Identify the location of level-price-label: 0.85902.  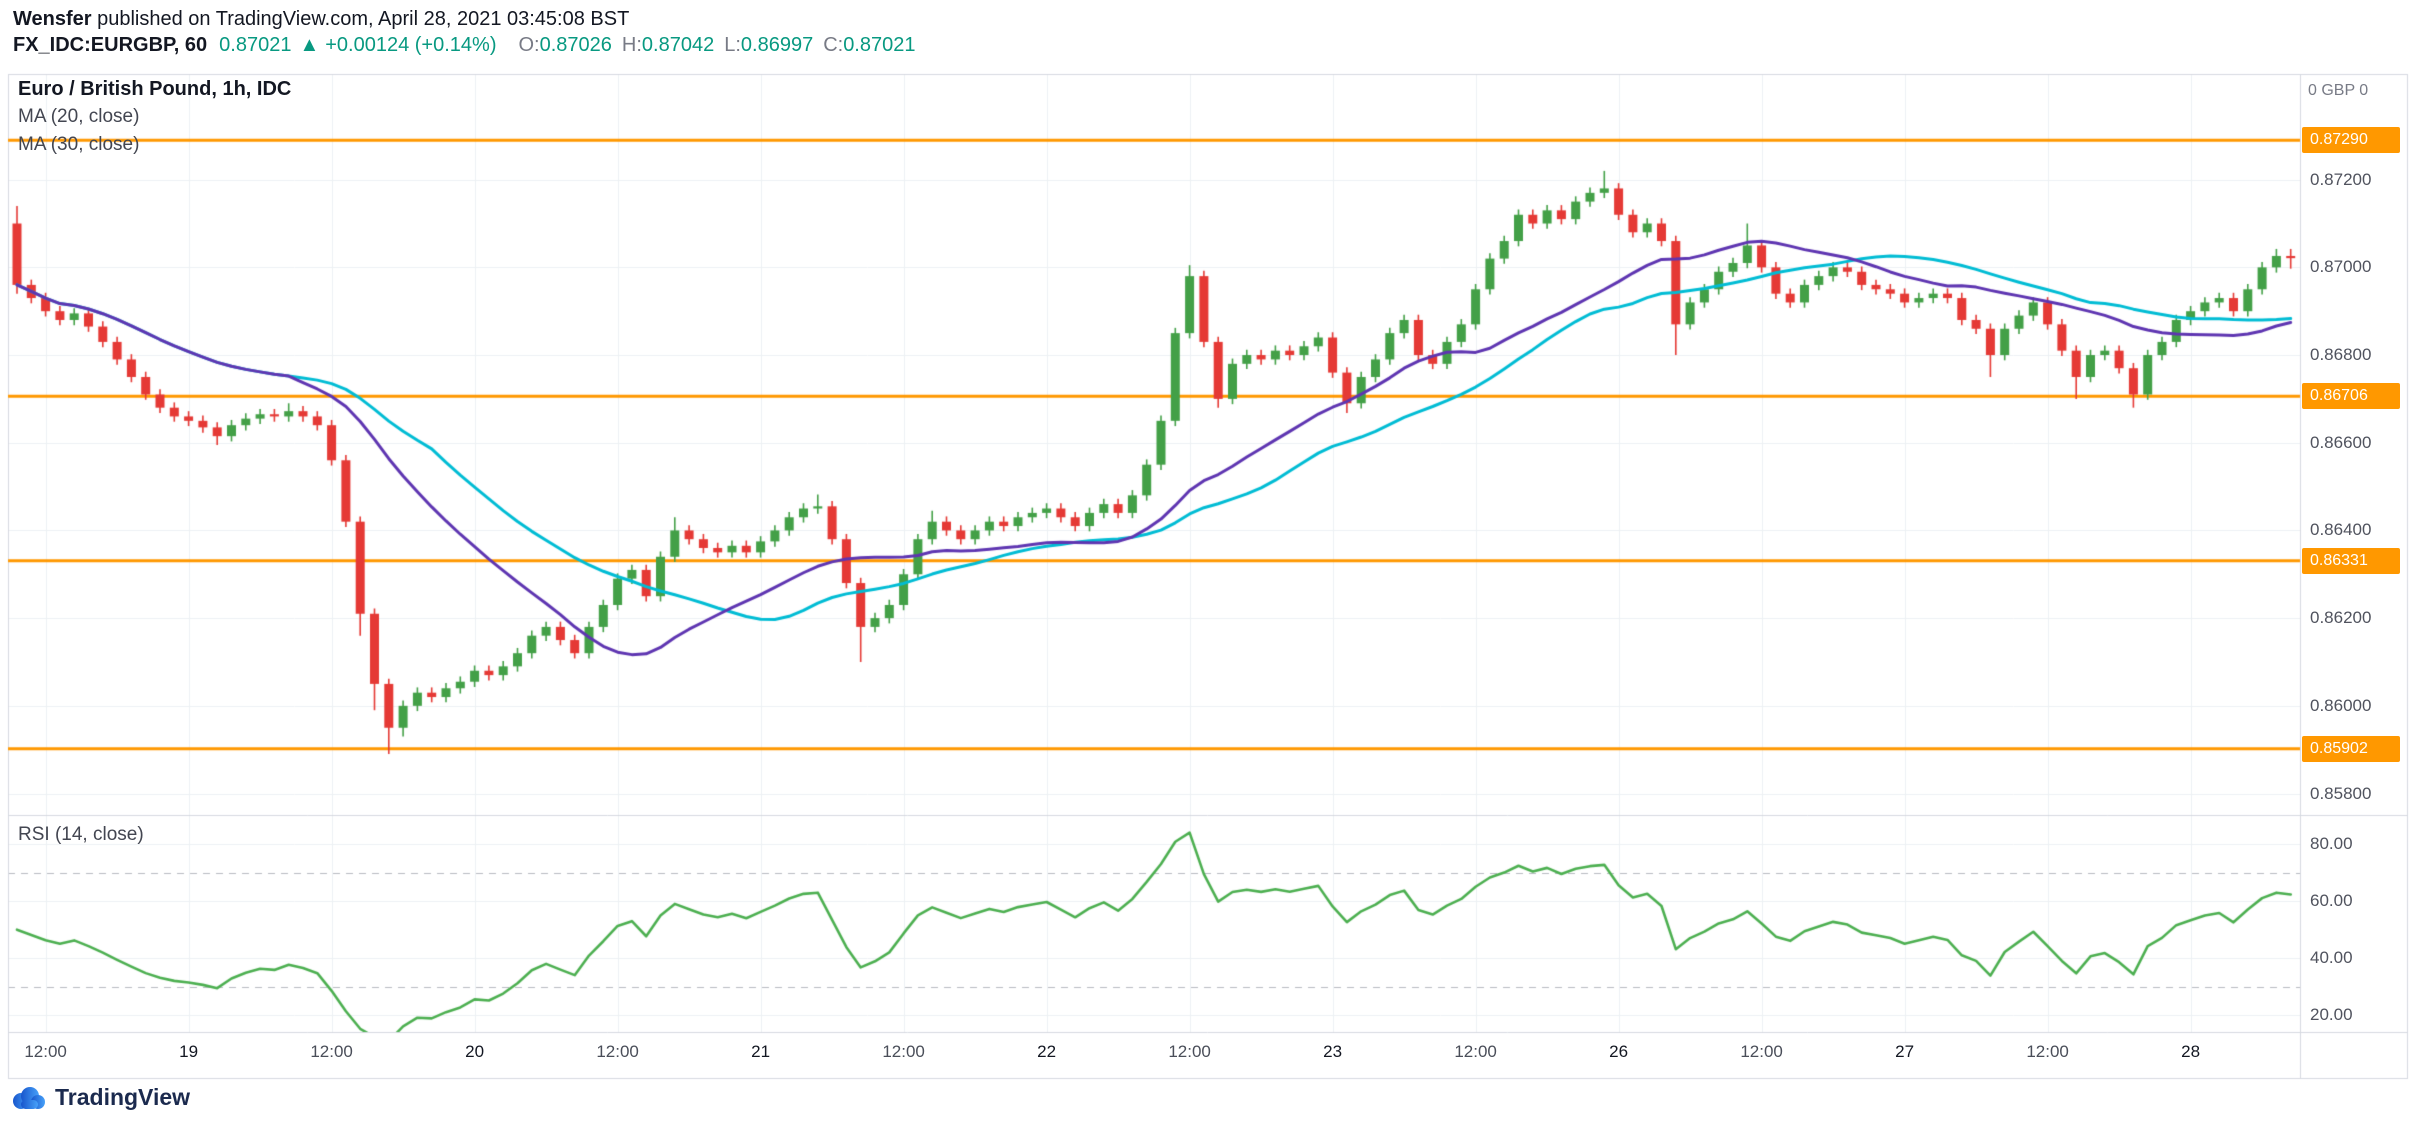
(2351, 748).